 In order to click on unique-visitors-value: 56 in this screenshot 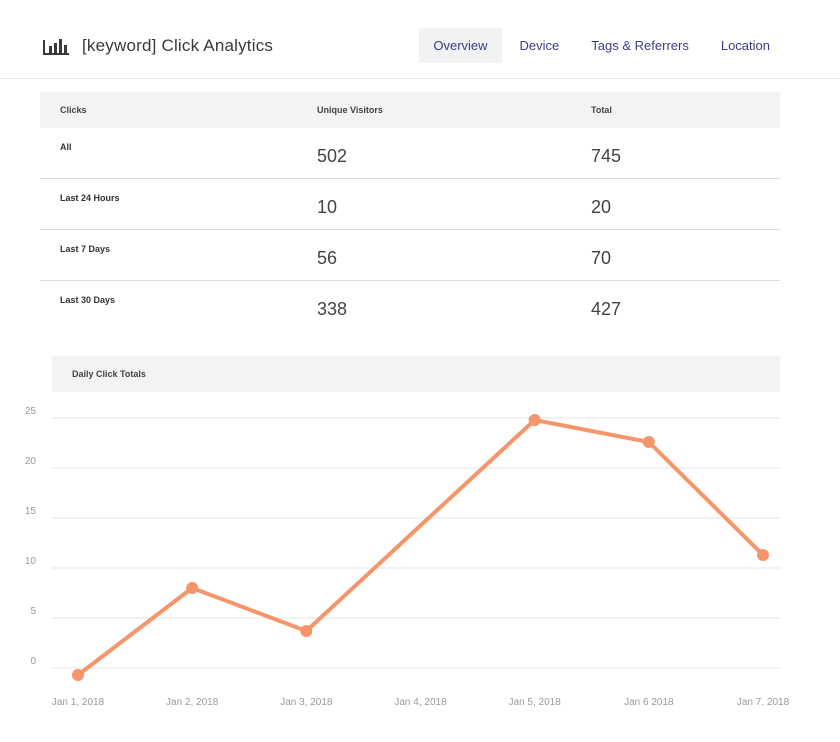, I will do `click(327, 258)`.